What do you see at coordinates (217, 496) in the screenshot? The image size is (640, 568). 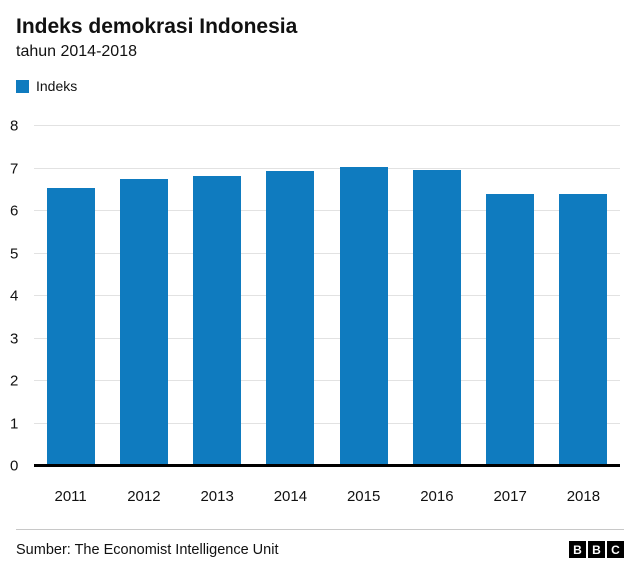 I see `x-tick-label: 2013` at bounding box center [217, 496].